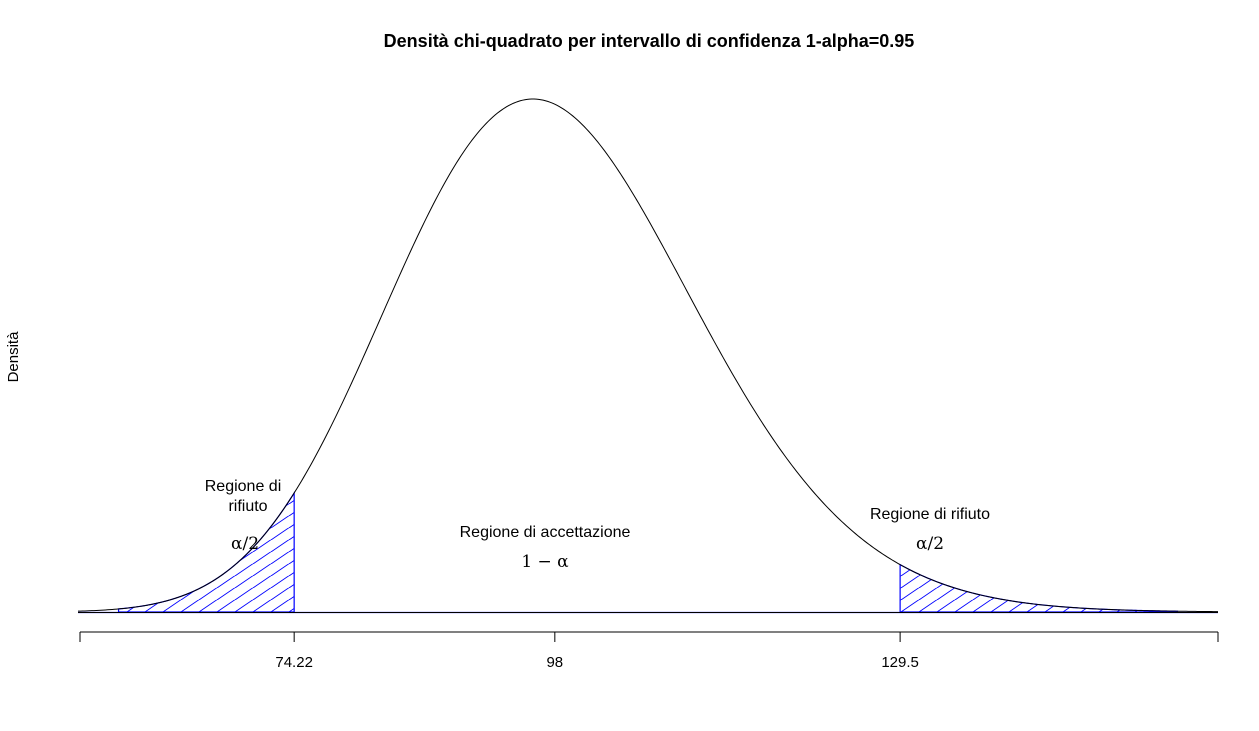  I want to click on right-alpha-label: α/2, so click(930, 544).